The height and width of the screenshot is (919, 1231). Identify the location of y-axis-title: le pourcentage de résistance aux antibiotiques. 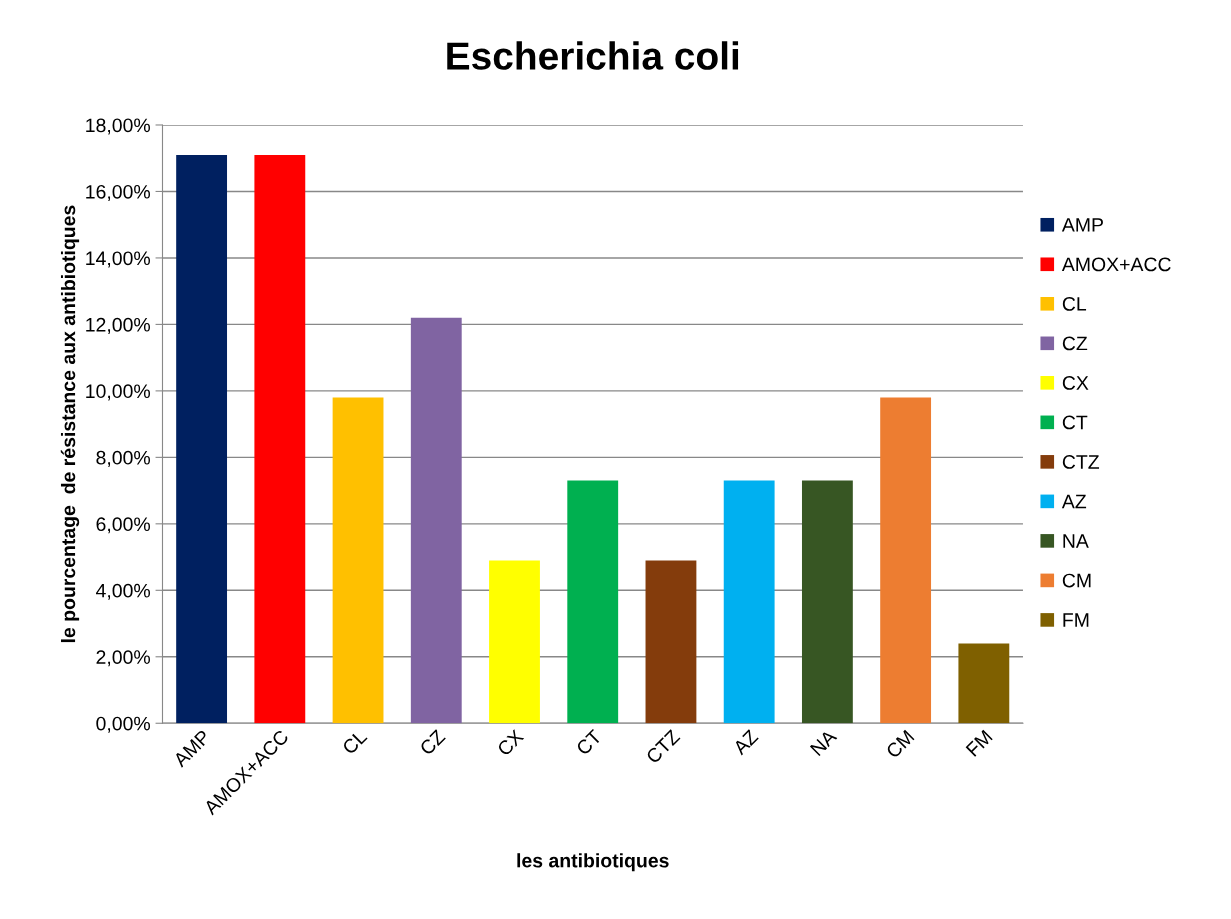
(70, 424).